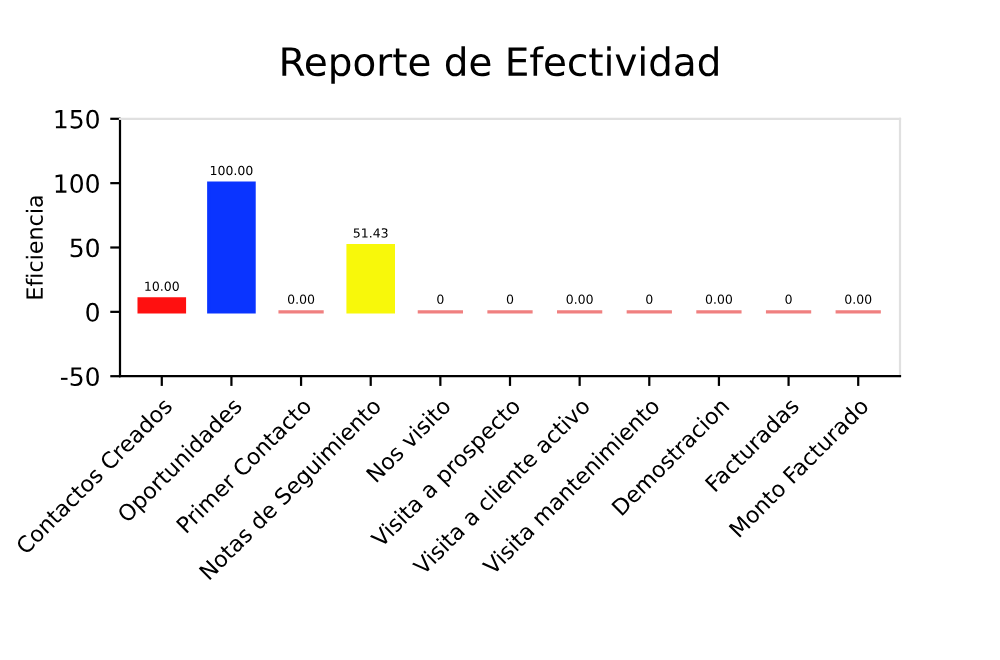 The image size is (1000, 660). What do you see at coordinates (77, 183) in the screenshot?
I see `y-tick-label: 100` at bounding box center [77, 183].